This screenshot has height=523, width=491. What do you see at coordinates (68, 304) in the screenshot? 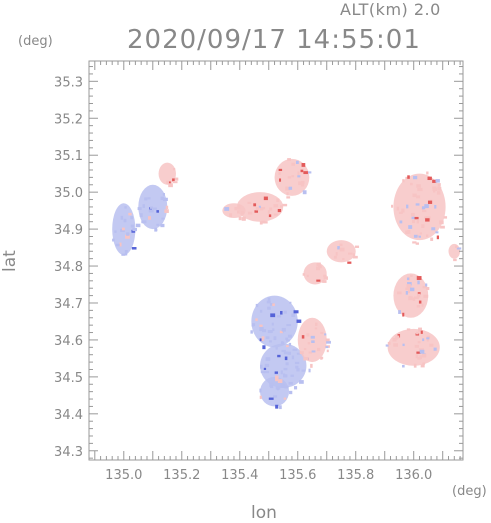
I see `y-tick-label: 34.7` at bounding box center [68, 304].